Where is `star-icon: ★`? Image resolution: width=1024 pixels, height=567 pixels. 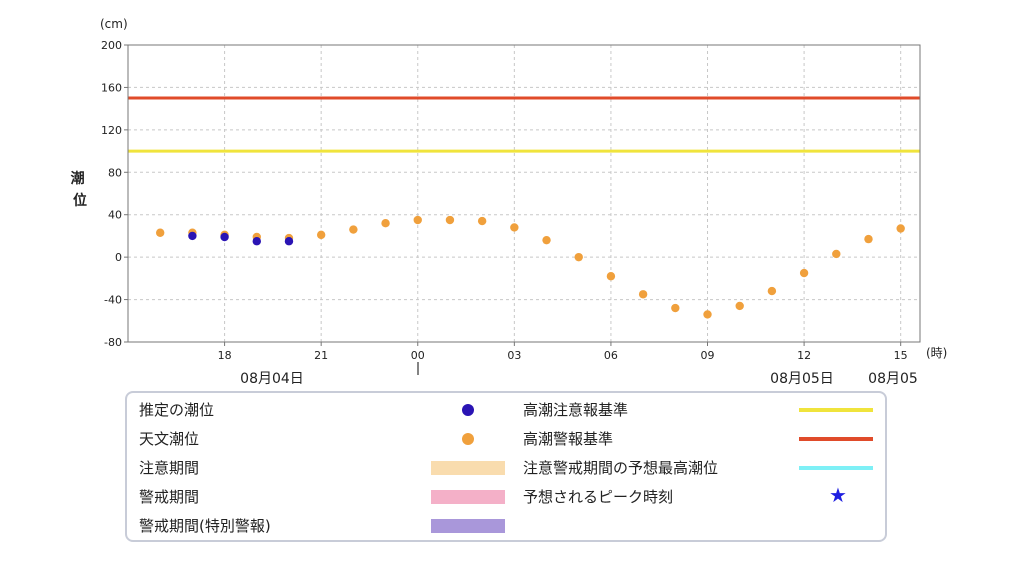 star-icon: ★ is located at coordinates (838, 495).